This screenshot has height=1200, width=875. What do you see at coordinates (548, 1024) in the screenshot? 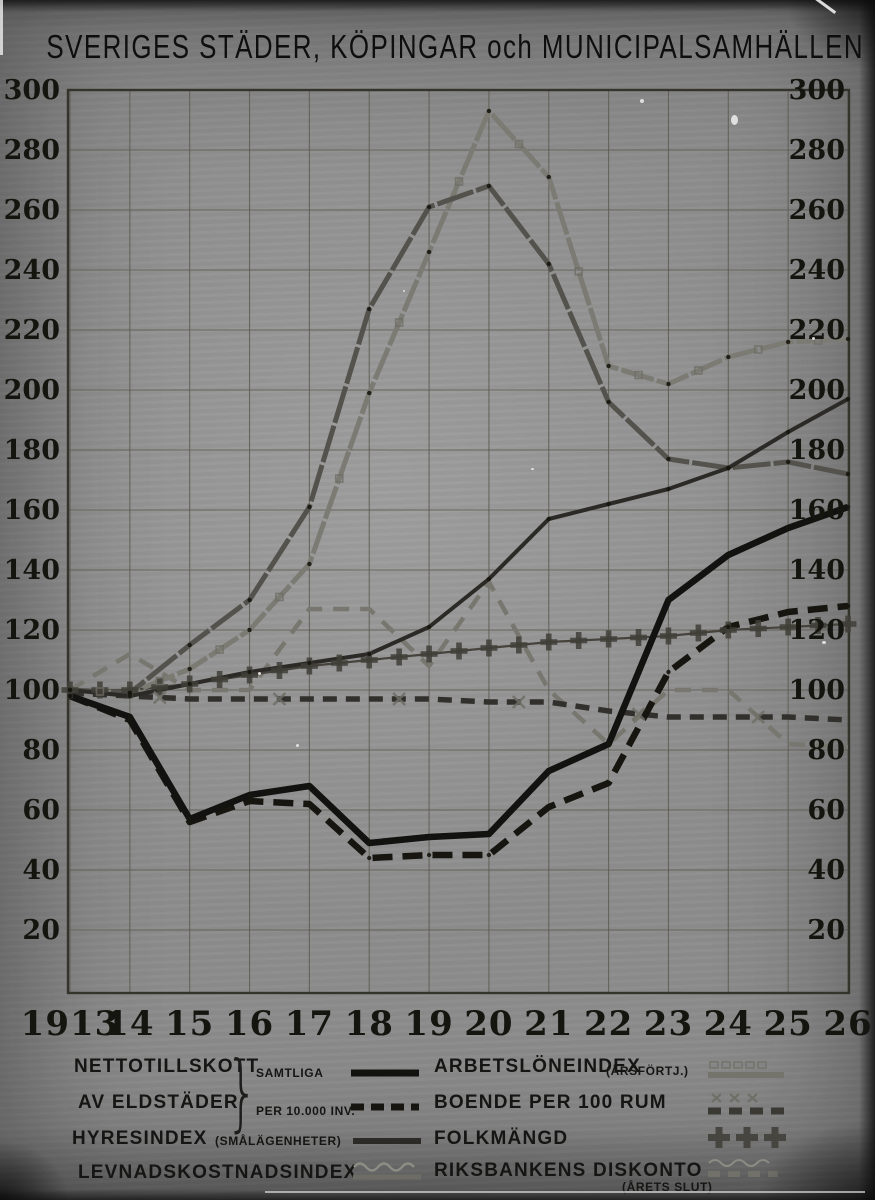
I see `x-axis-year-label: 21` at bounding box center [548, 1024].